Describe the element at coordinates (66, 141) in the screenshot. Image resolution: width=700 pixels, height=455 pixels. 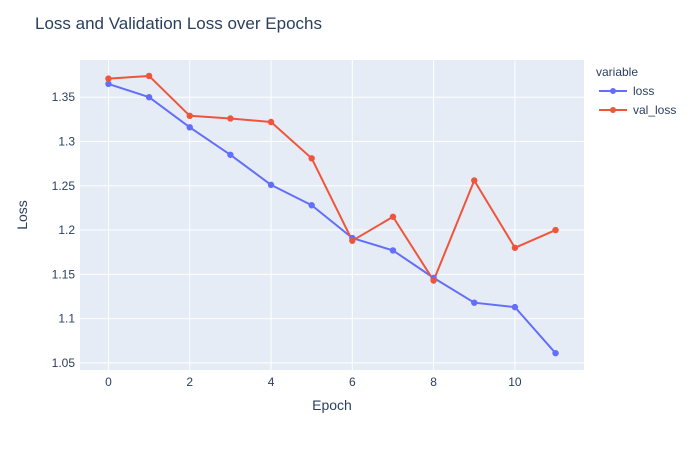
I see `y-tick-label: 1.3` at that location.